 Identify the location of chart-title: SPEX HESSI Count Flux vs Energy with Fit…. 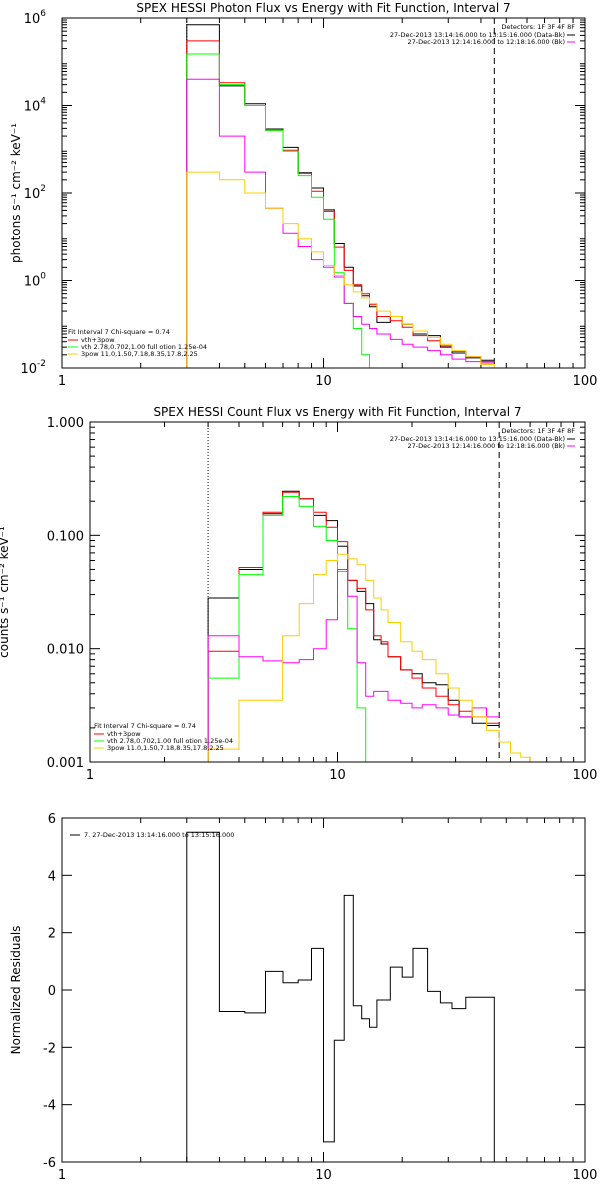
(337, 412).